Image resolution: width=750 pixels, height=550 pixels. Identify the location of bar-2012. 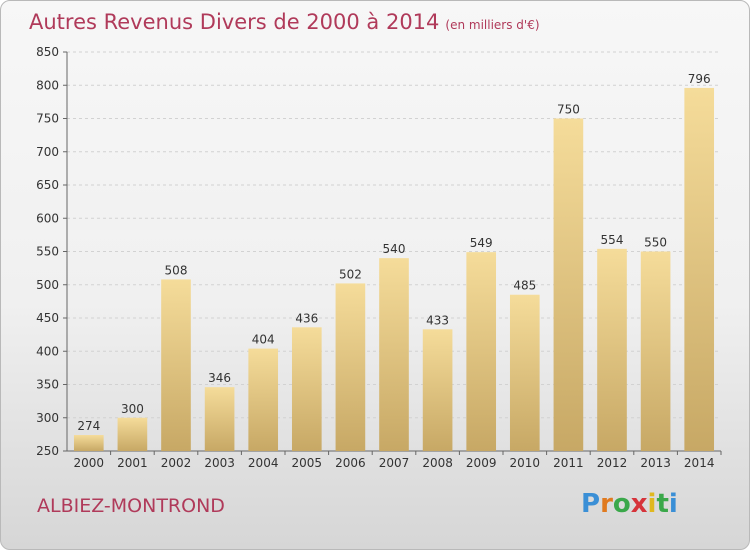
(612, 349).